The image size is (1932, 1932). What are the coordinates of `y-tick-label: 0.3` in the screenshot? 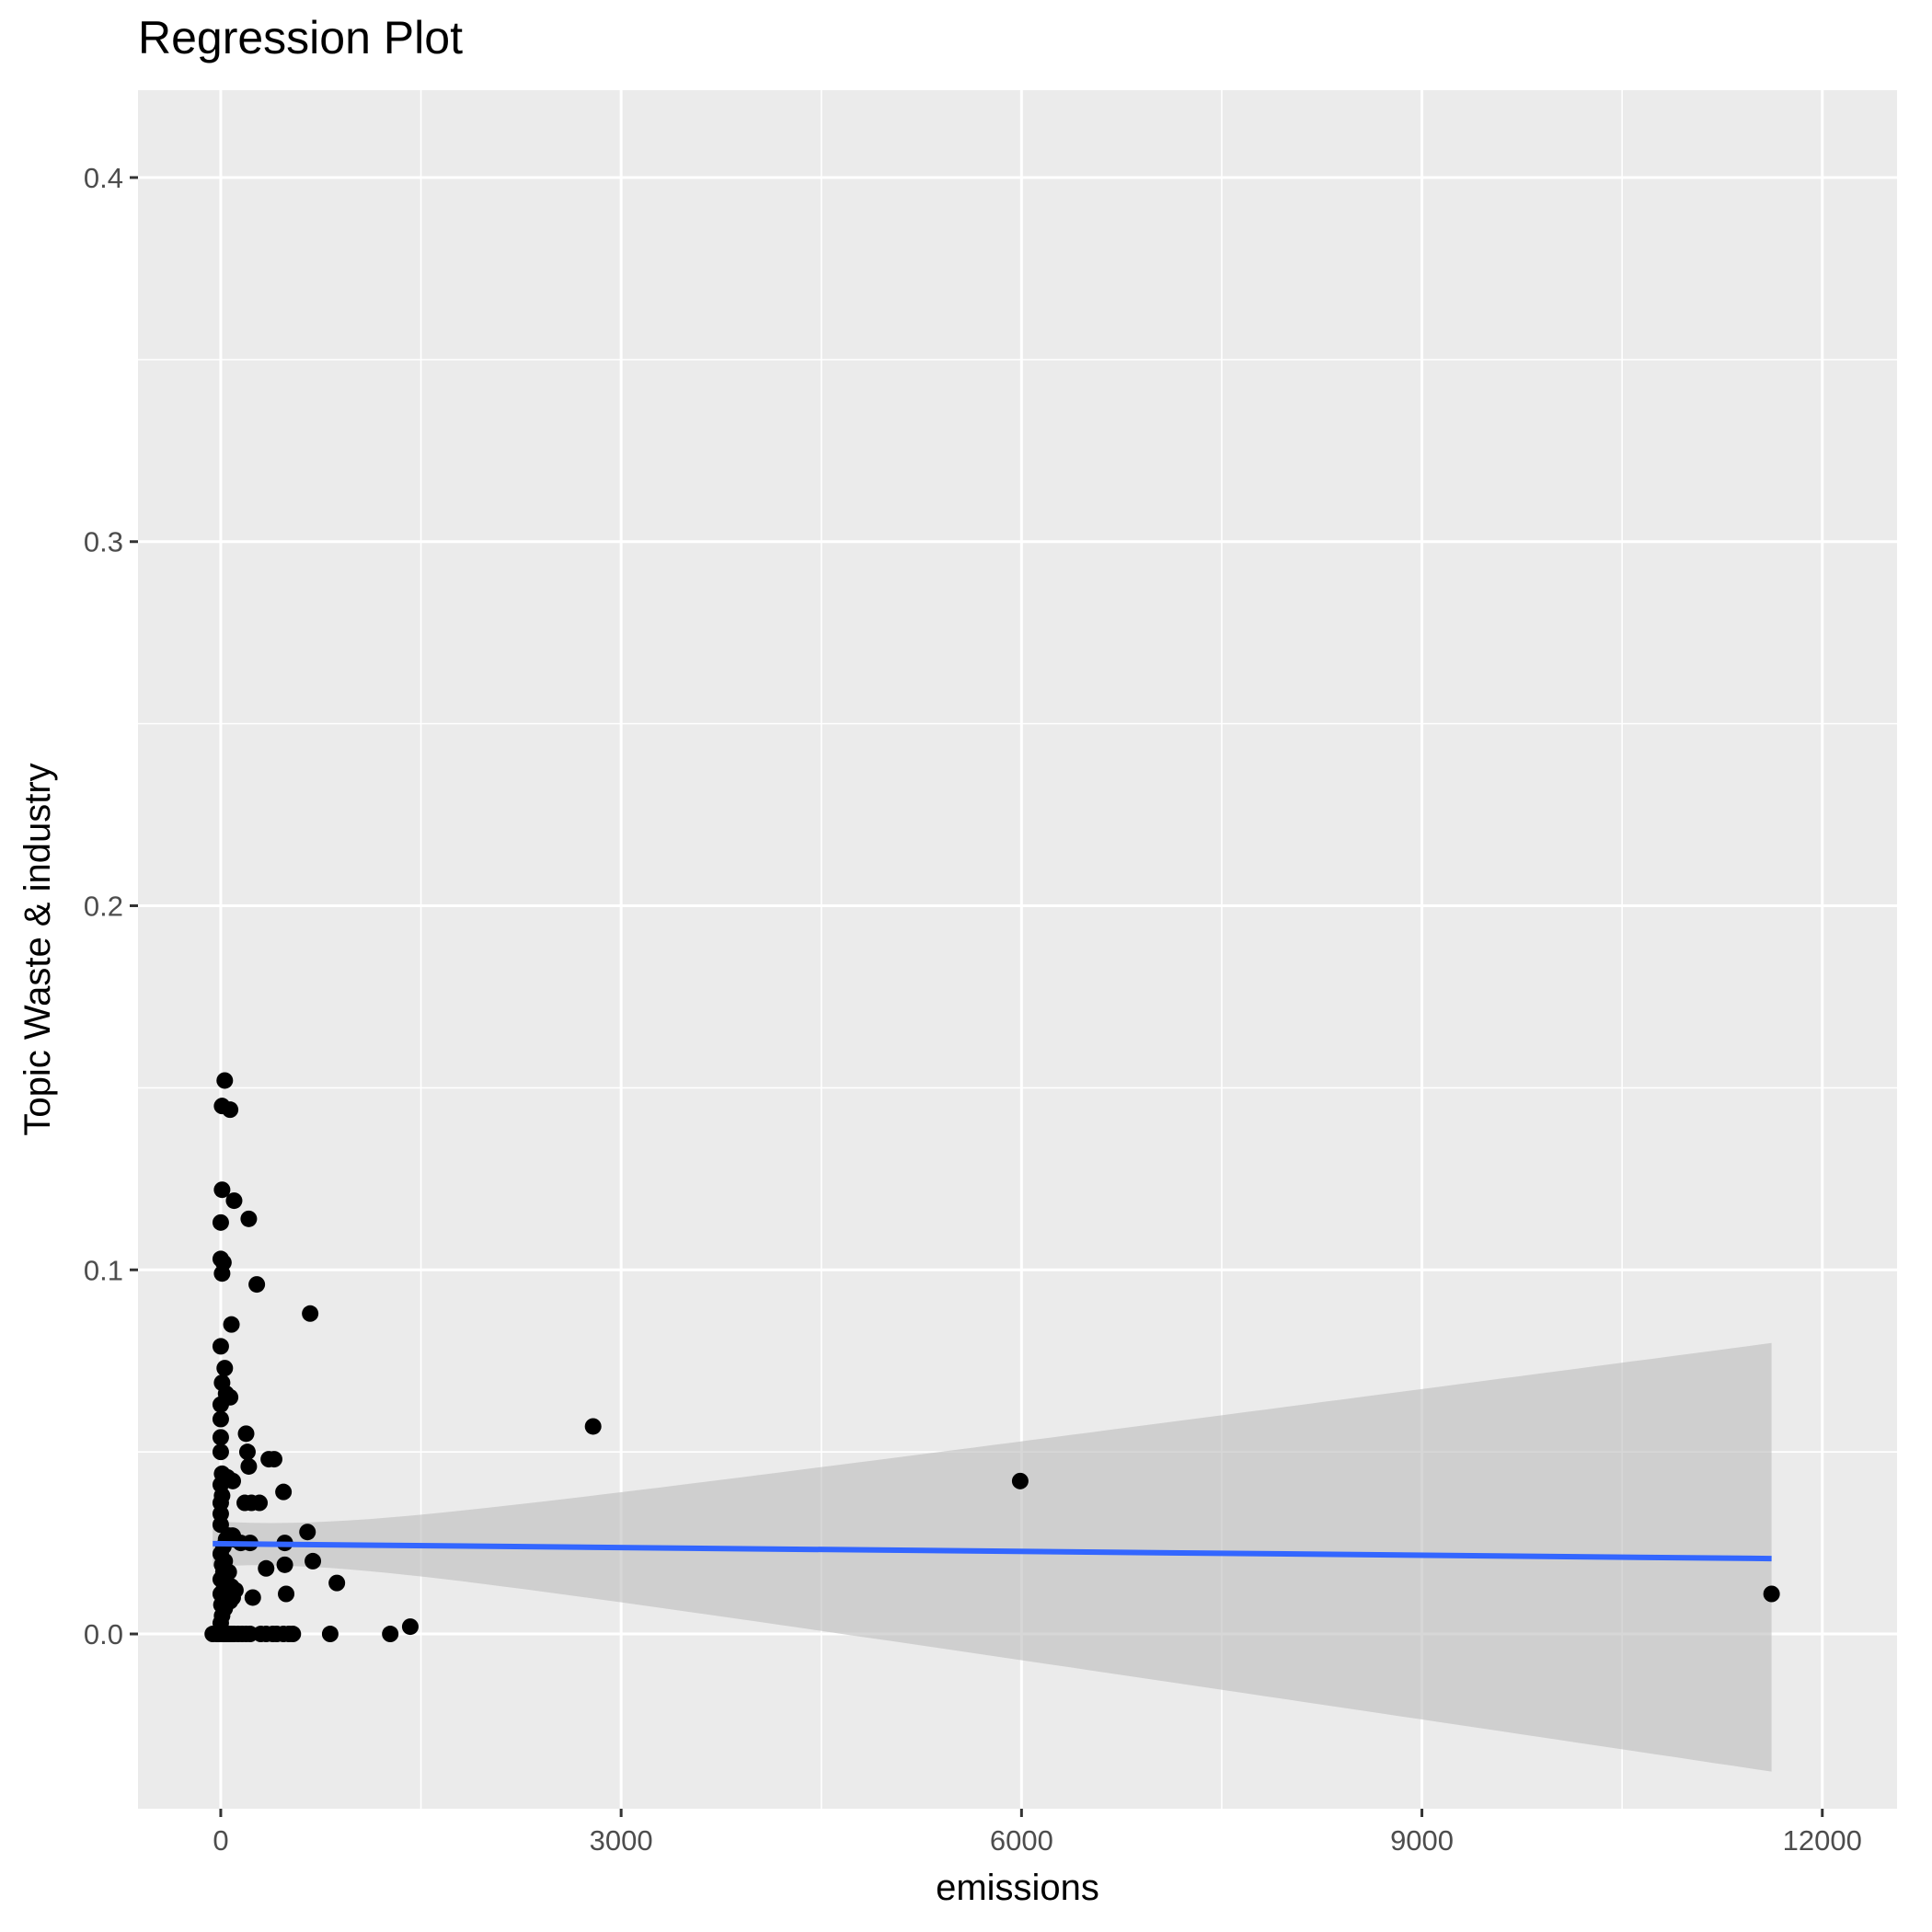 It's located at (103, 542).